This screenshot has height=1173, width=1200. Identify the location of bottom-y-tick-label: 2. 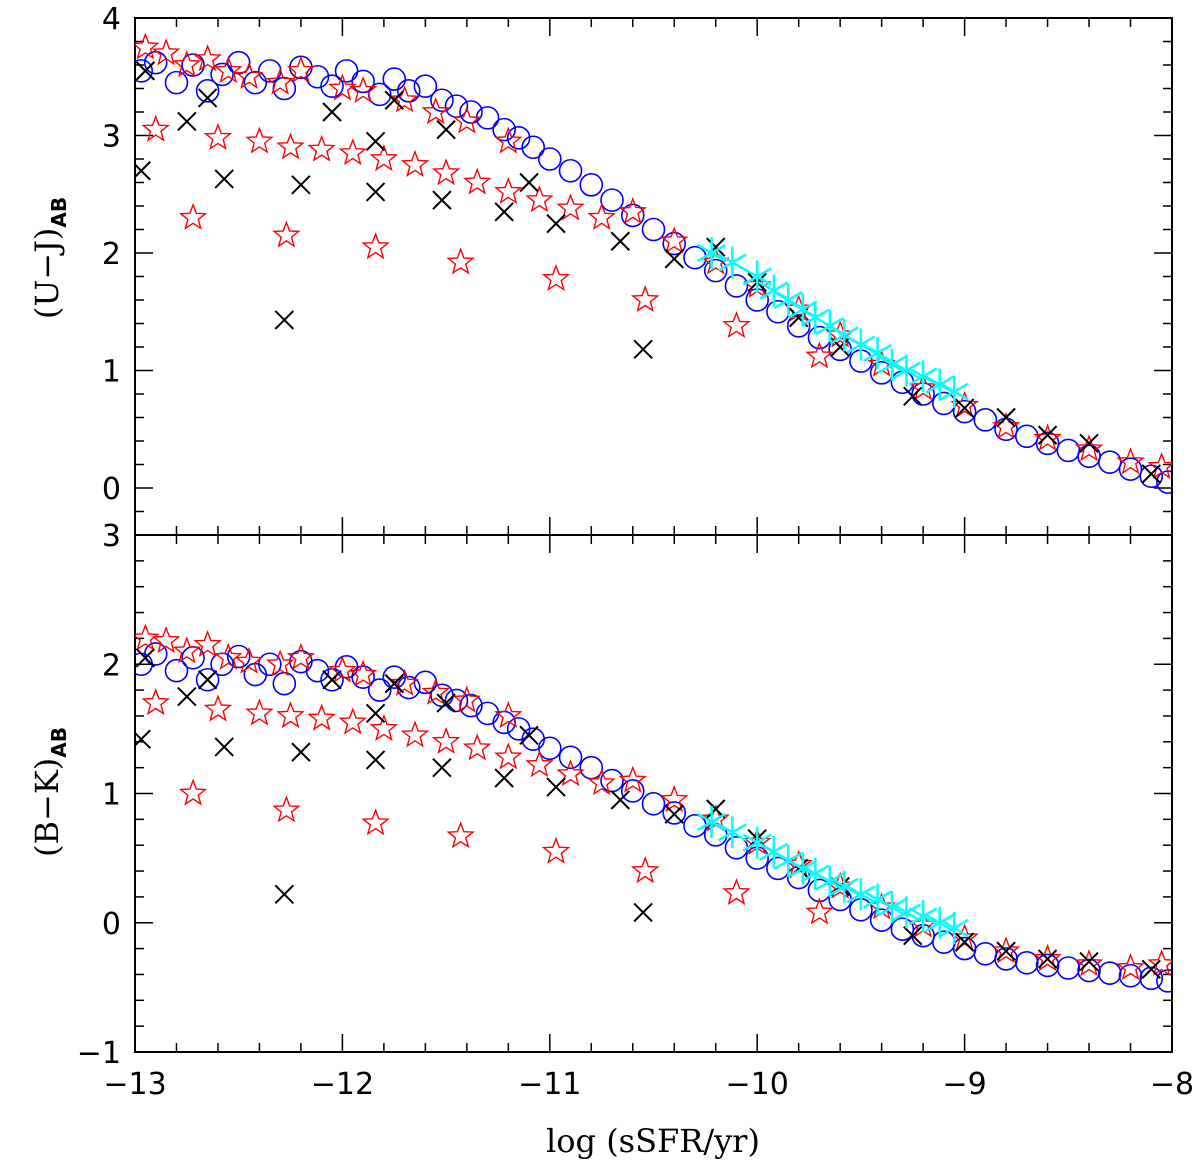
(111, 665).